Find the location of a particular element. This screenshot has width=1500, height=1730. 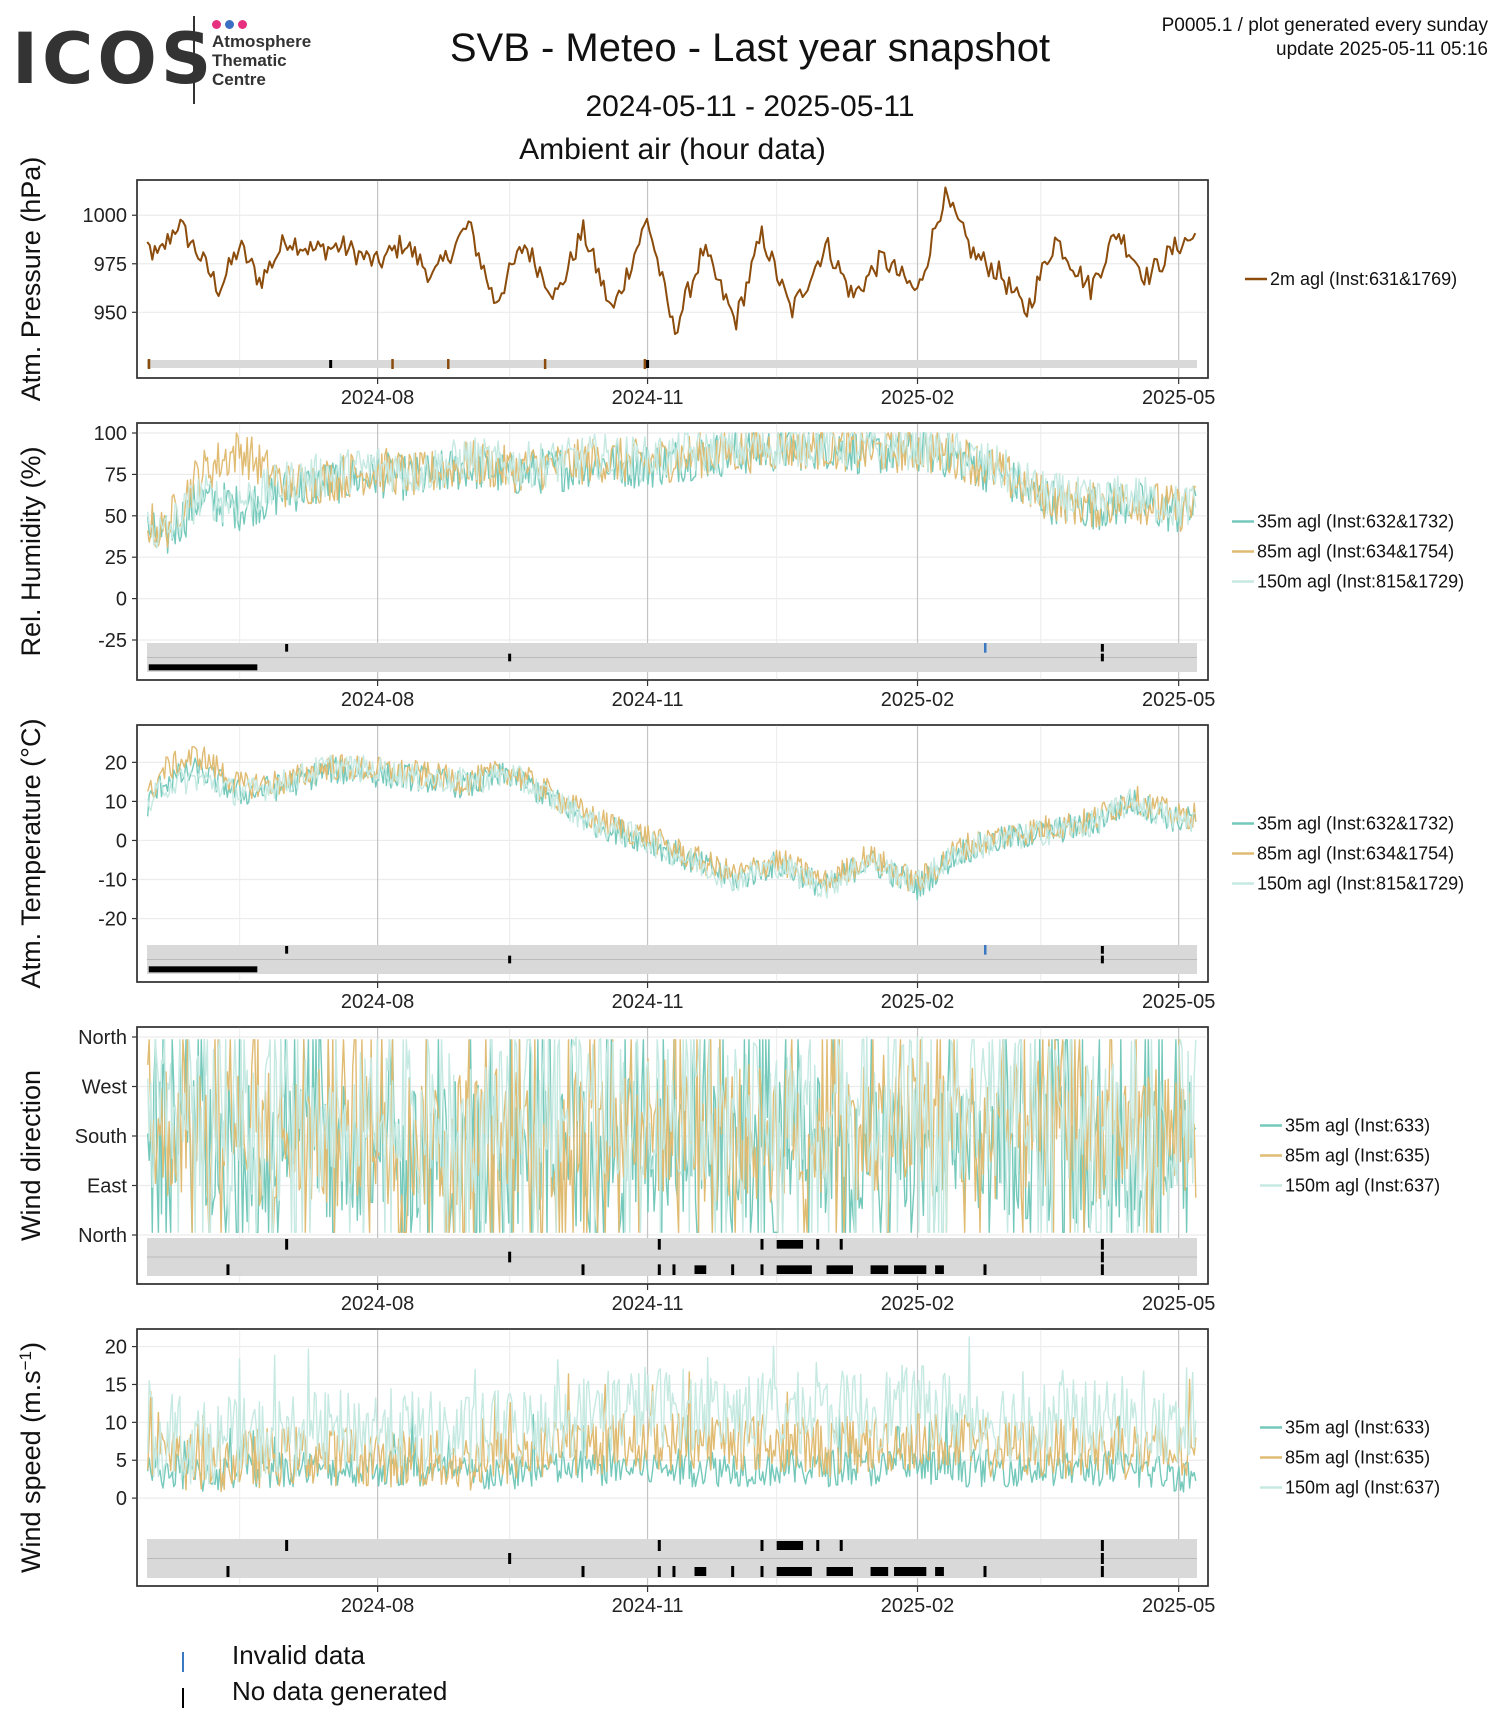

y-tick-label: East is located at coordinates (107, 1187).